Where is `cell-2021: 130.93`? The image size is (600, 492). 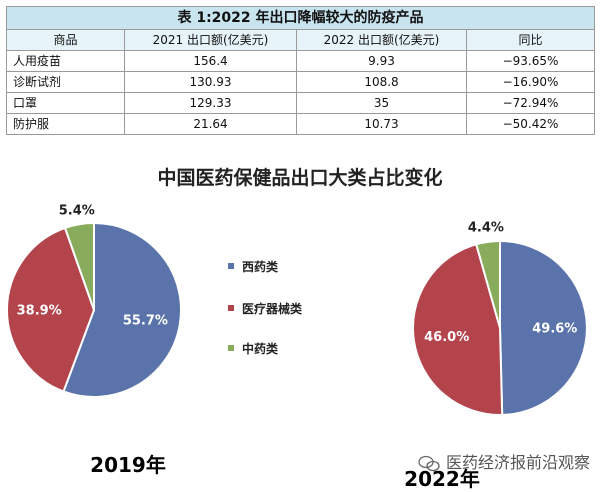
cell-2021: 130.93 is located at coordinates (210, 82).